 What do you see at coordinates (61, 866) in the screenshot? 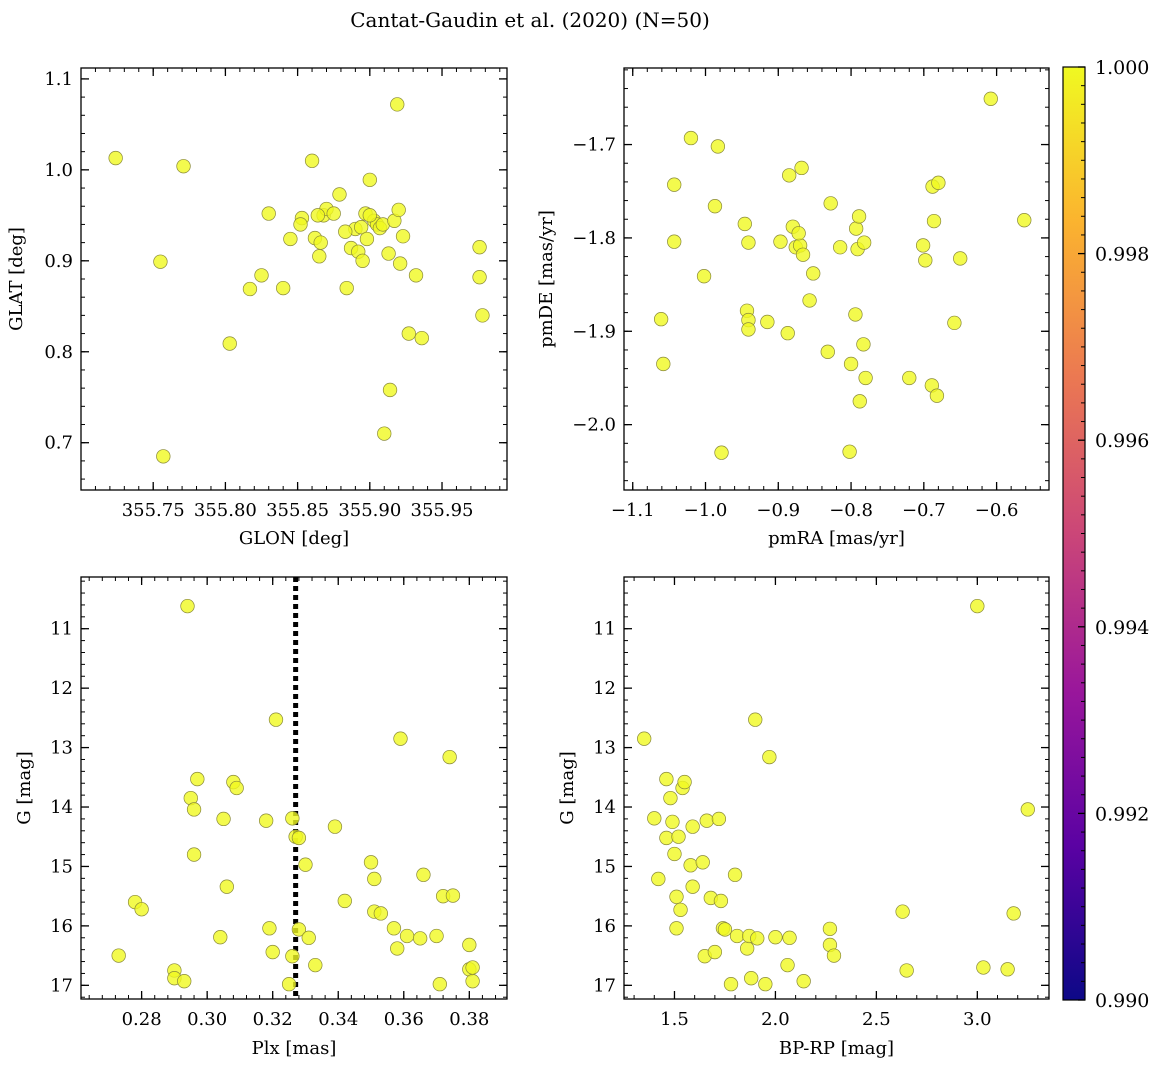
I see `y-tick-label: 15` at bounding box center [61, 866].